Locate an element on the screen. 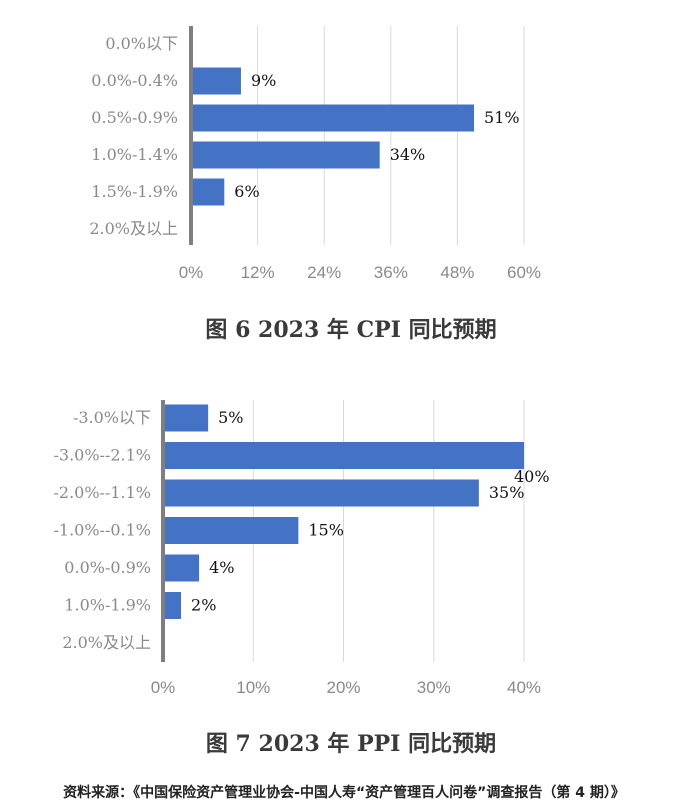  ppi-category-label: 0.0%-0.9% is located at coordinates (107, 567).